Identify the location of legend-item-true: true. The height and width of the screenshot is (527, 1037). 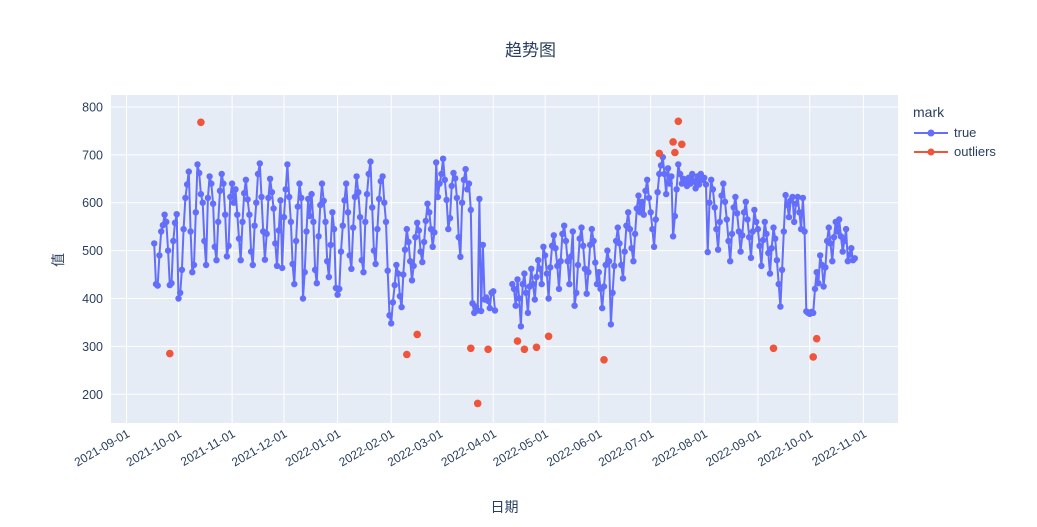
(954, 132).